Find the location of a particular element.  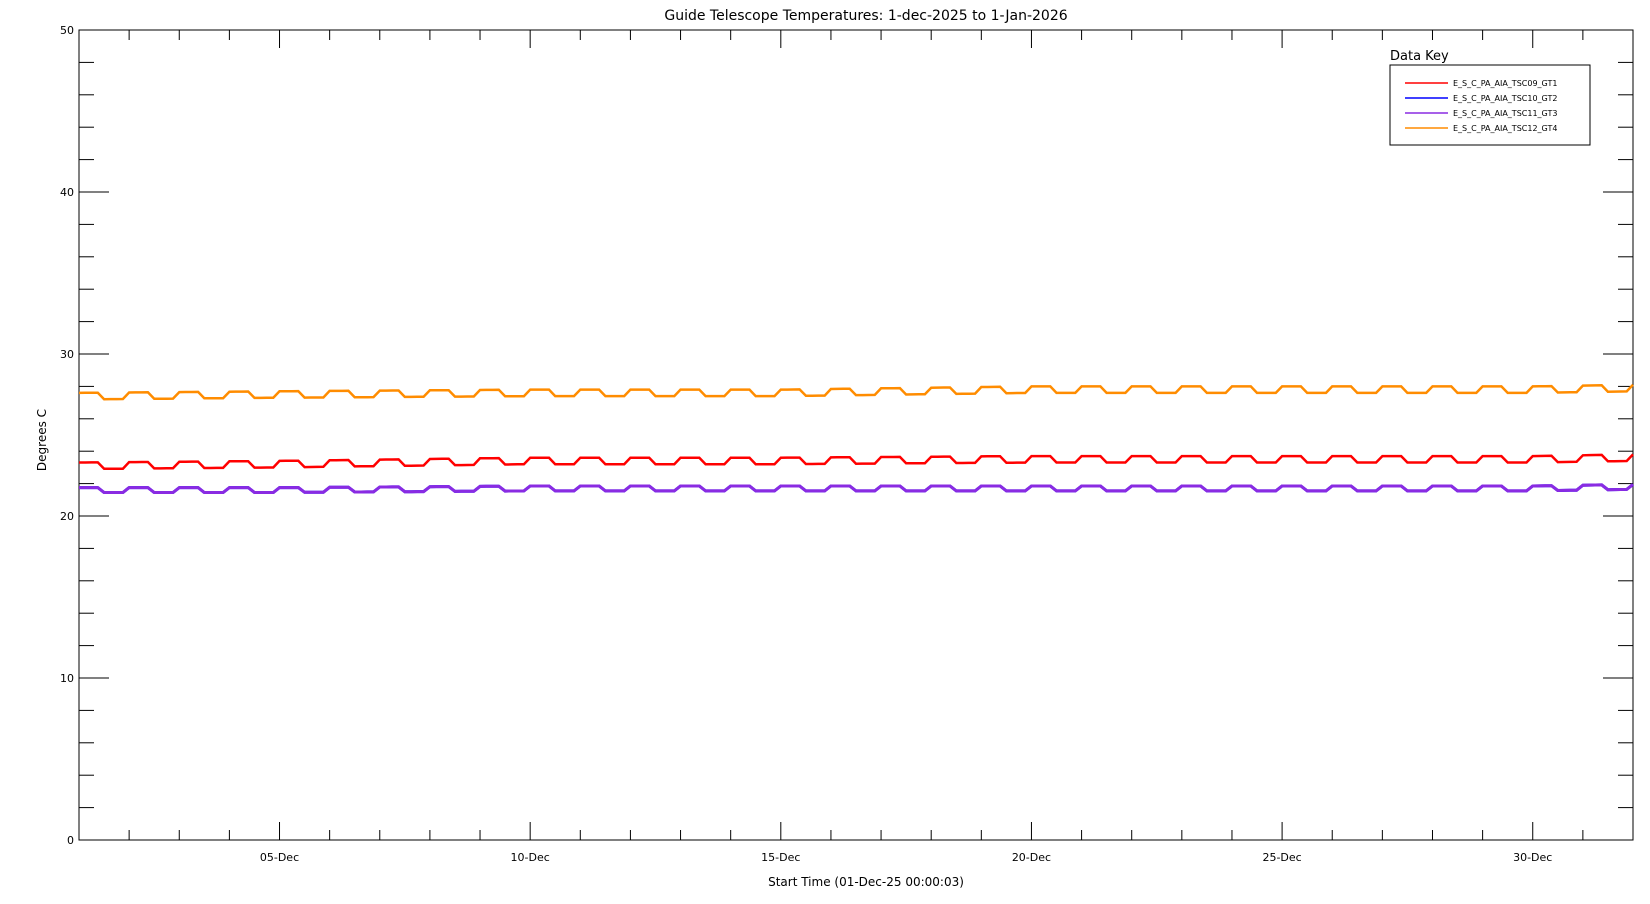

x-tick-label: 15-Dec is located at coordinates (780, 857).